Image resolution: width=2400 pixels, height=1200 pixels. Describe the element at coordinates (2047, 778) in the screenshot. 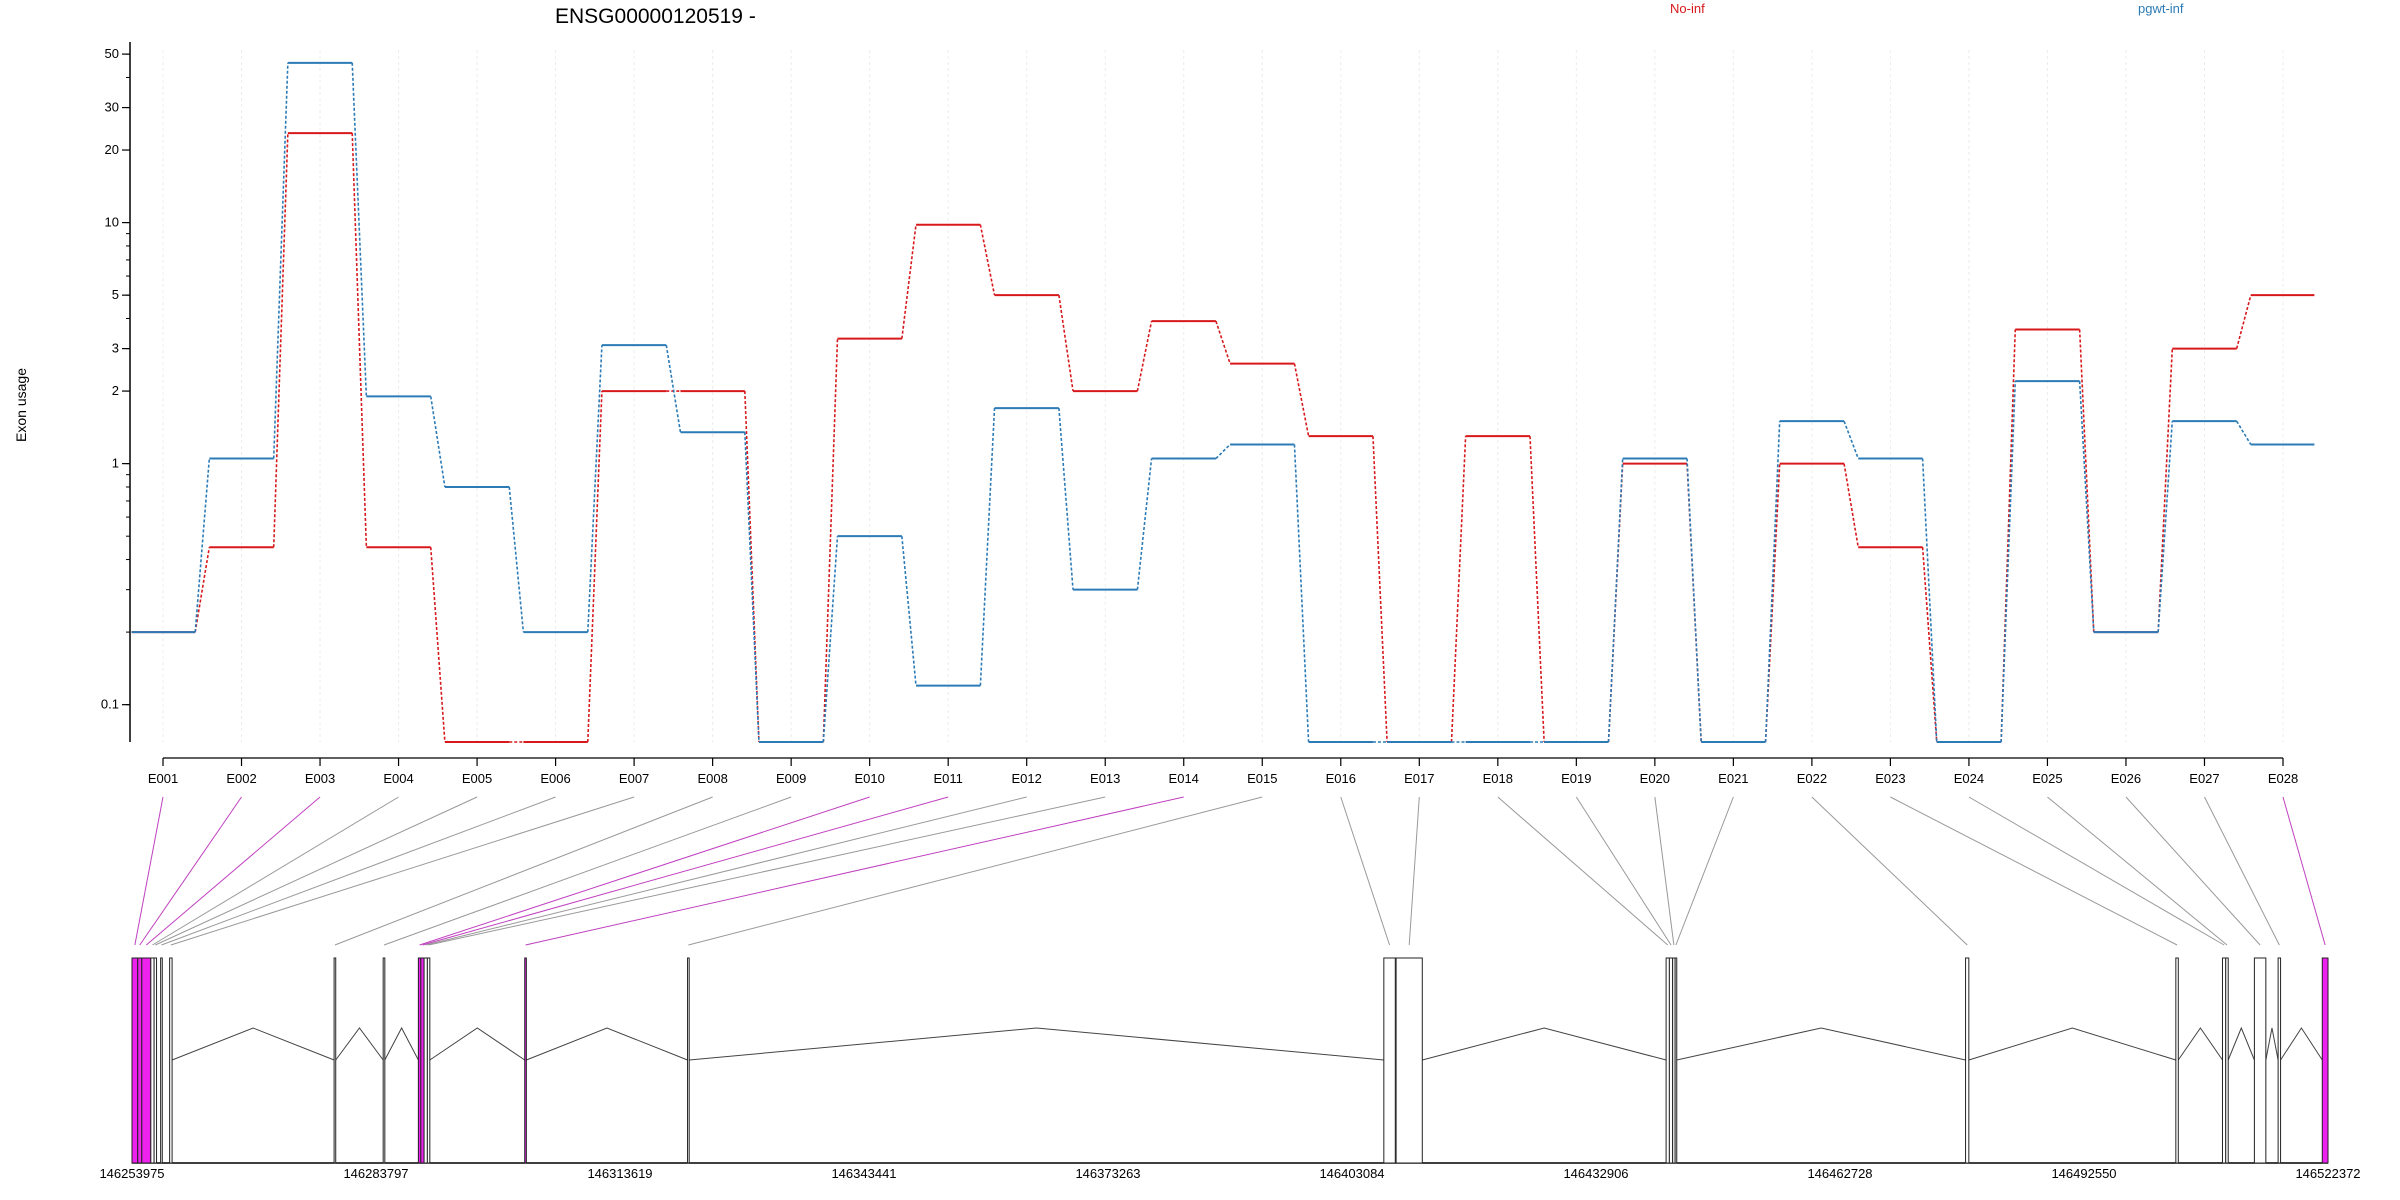

I see `x-tick-label: E025` at that location.